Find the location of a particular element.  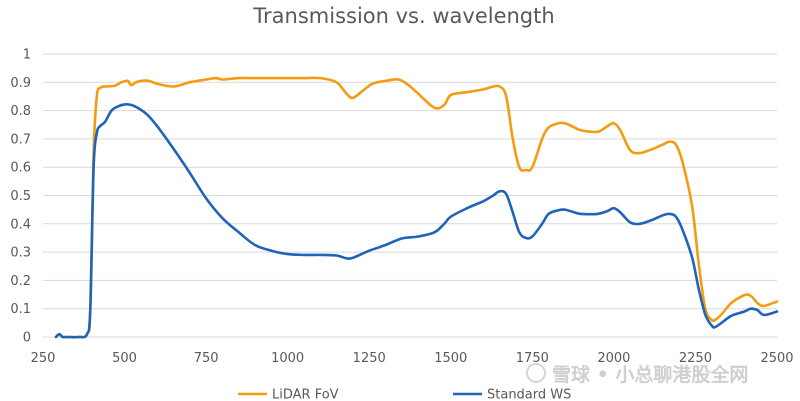

x-tick-label: 250 is located at coordinates (43, 358).